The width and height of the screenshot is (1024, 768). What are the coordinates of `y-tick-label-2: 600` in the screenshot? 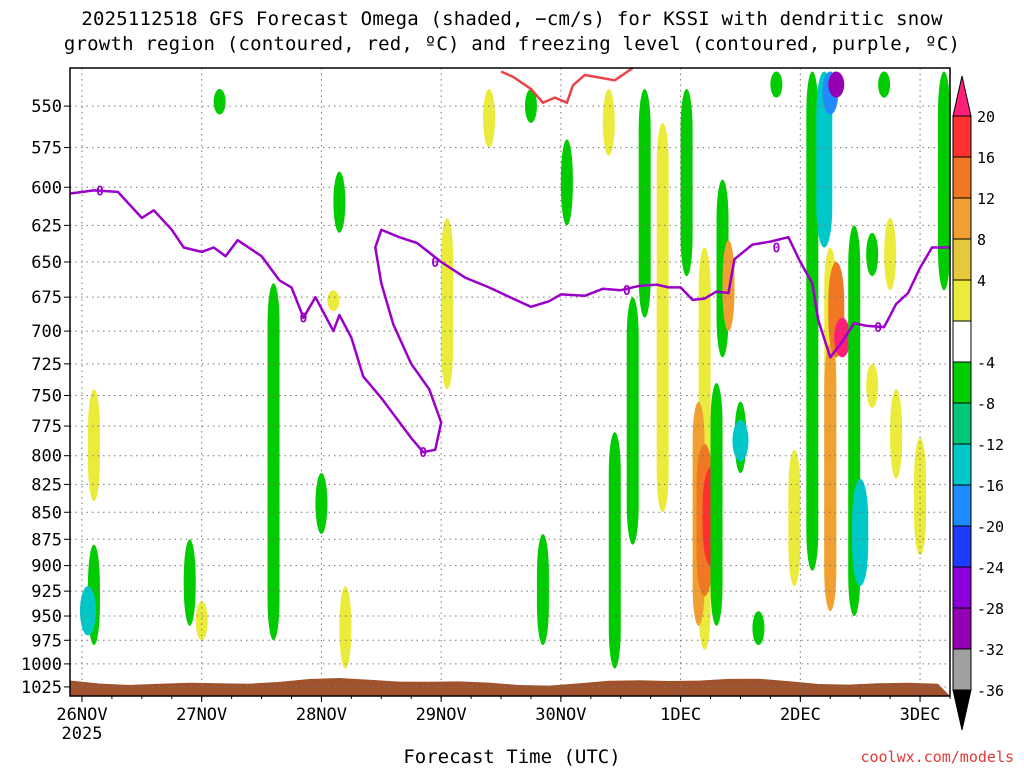 It's located at (46, 188).